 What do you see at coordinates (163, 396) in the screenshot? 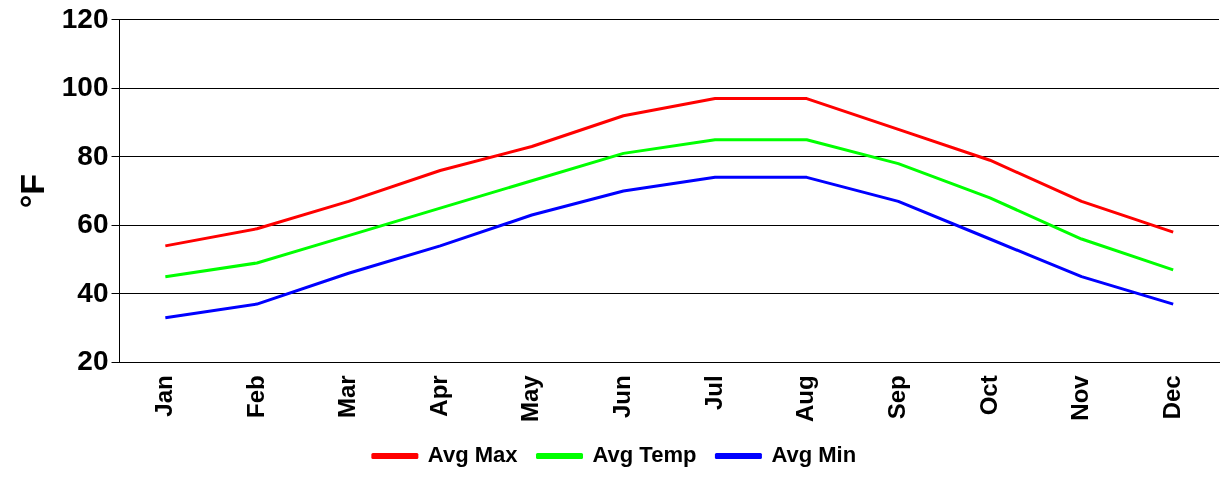
I see `x-tick-label: Jan` at bounding box center [163, 396].